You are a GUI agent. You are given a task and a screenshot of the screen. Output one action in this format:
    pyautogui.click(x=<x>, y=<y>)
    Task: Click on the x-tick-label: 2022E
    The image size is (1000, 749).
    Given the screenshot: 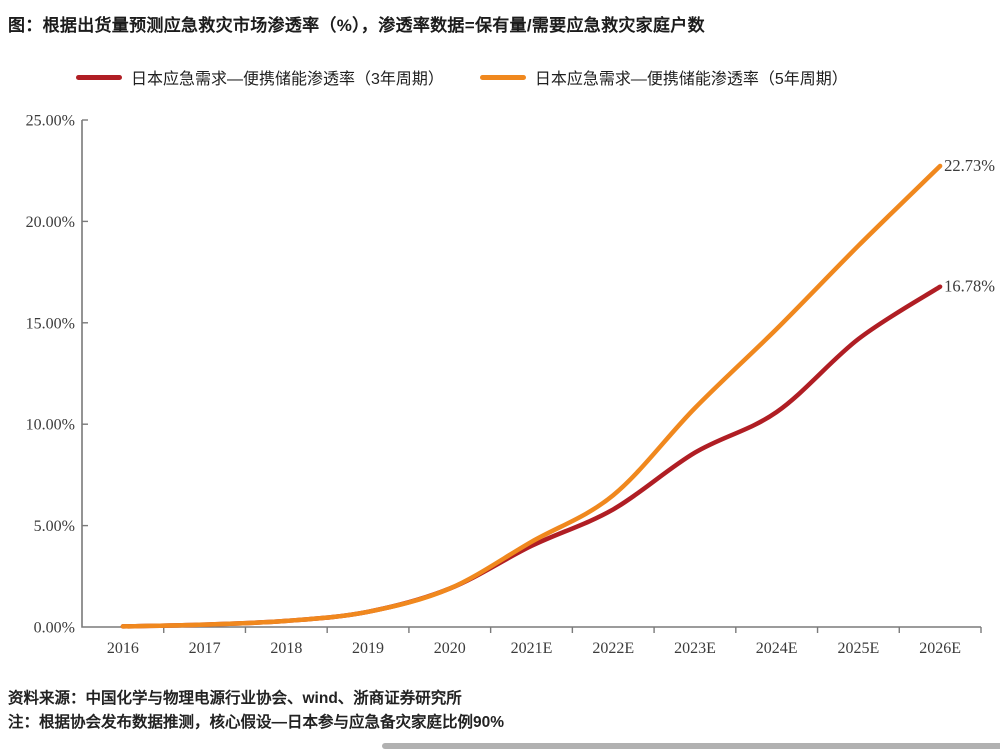 What is the action you would take?
    pyautogui.click(x=613, y=648)
    